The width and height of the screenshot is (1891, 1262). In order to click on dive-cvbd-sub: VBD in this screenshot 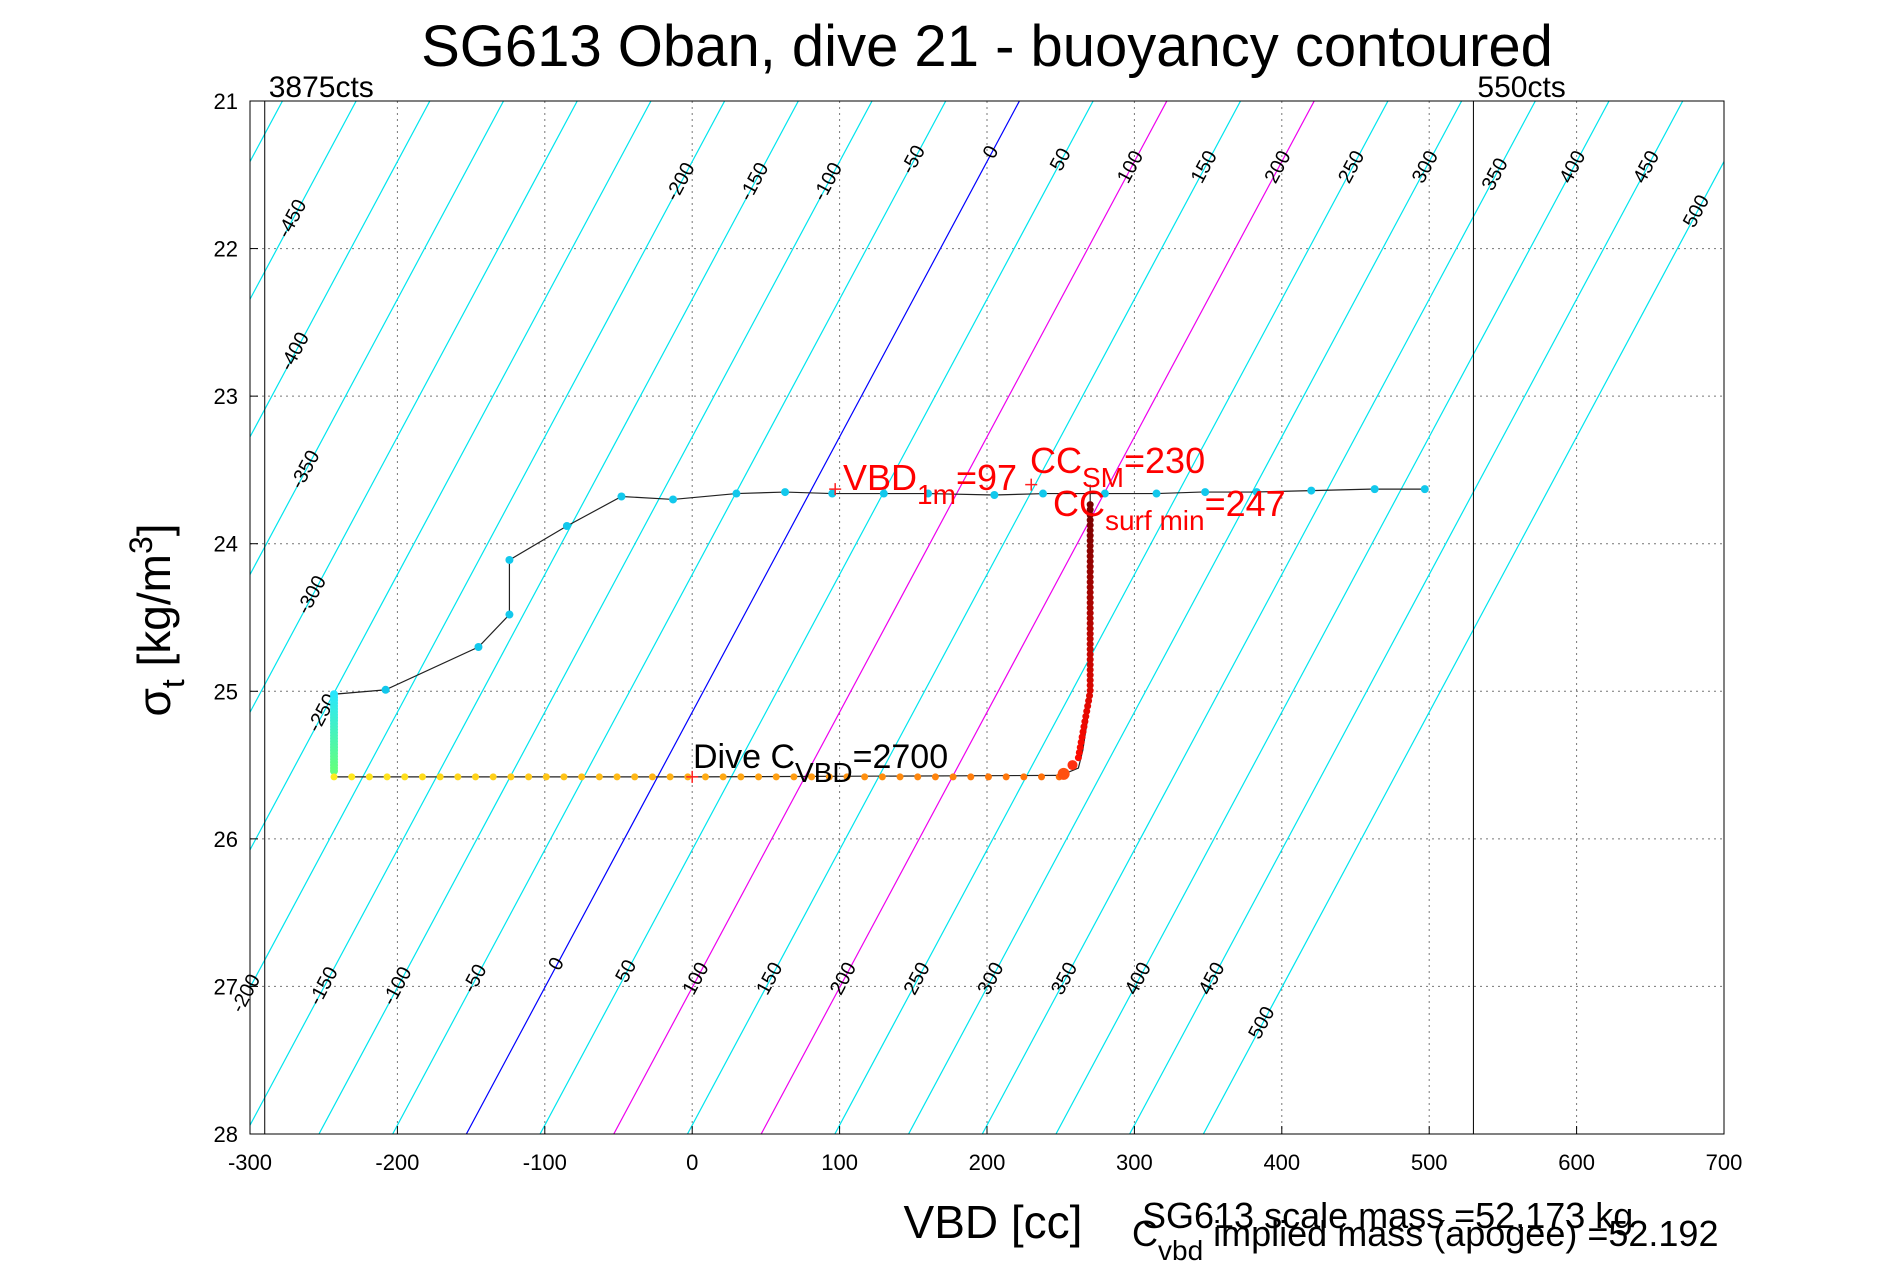, I will do `click(824, 772)`.